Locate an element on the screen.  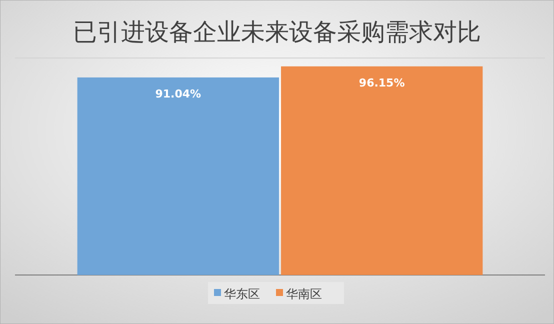
legend-label: 华南区 is located at coordinates (304, 294).